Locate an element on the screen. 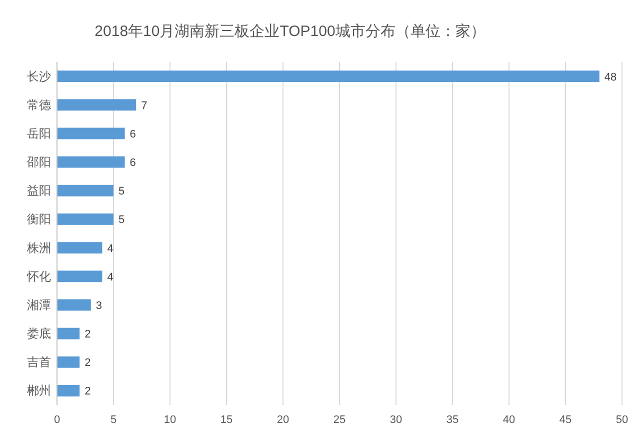 The width and height of the screenshot is (640, 446). x-tick-label: 5 is located at coordinates (113, 420).